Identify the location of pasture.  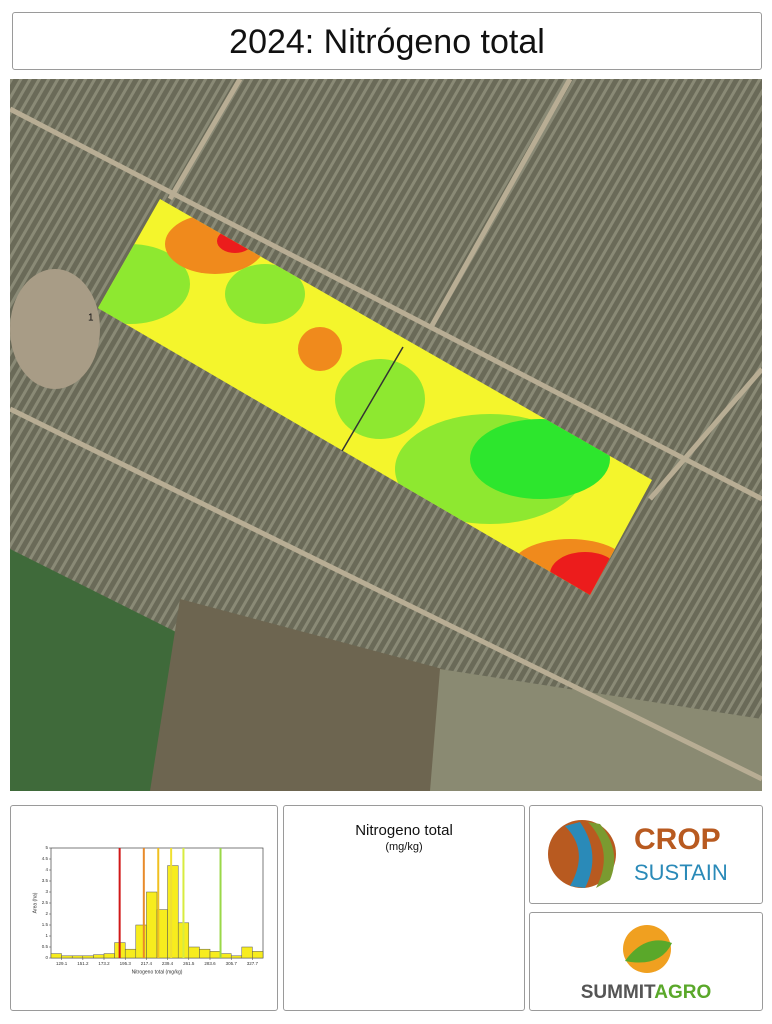
(596, 730).